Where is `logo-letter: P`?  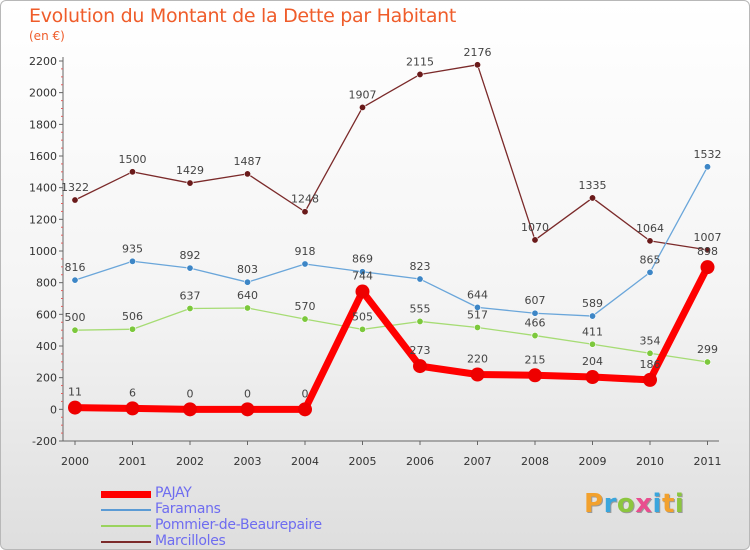 logo-letter: P is located at coordinates (594, 504).